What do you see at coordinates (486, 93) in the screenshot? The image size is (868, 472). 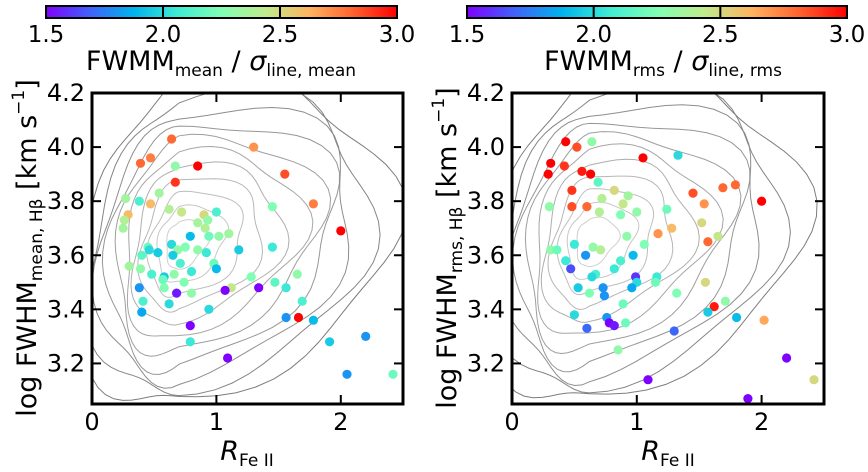 I see `right-y-tick-label: 4.2` at bounding box center [486, 93].